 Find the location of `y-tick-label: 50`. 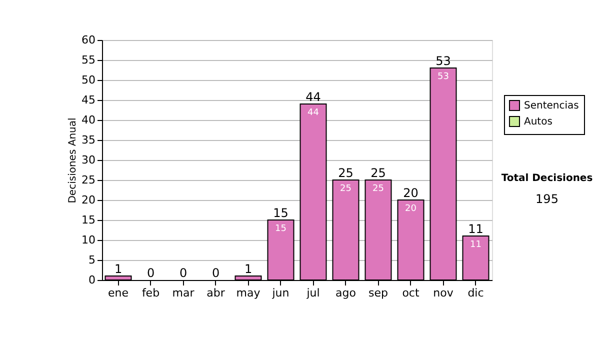

y-tick-label: 50 is located at coordinates (89, 80).